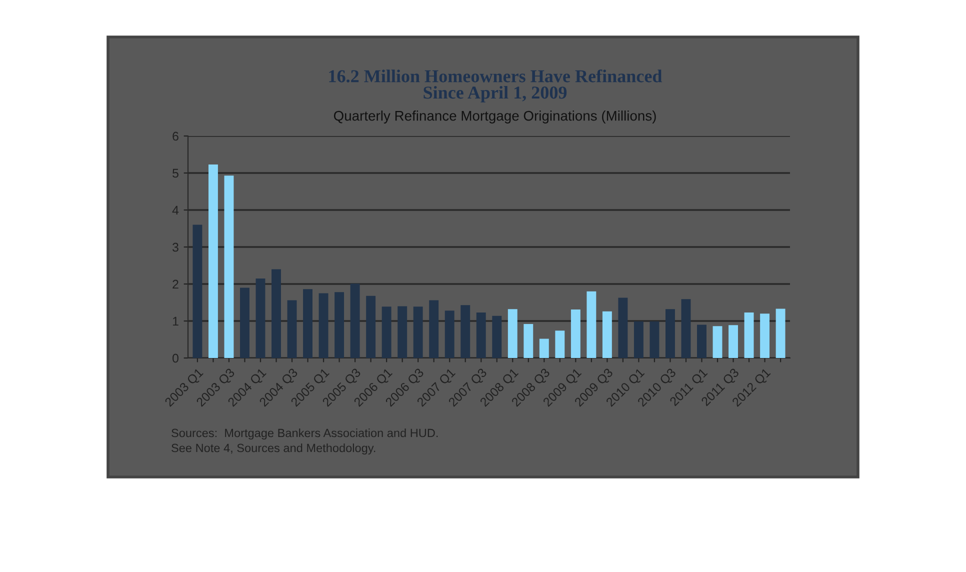 This screenshot has width=966, height=572. Describe the element at coordinates (175, 136) in the screenshot. I see `y-tick-label: 6` at that location.